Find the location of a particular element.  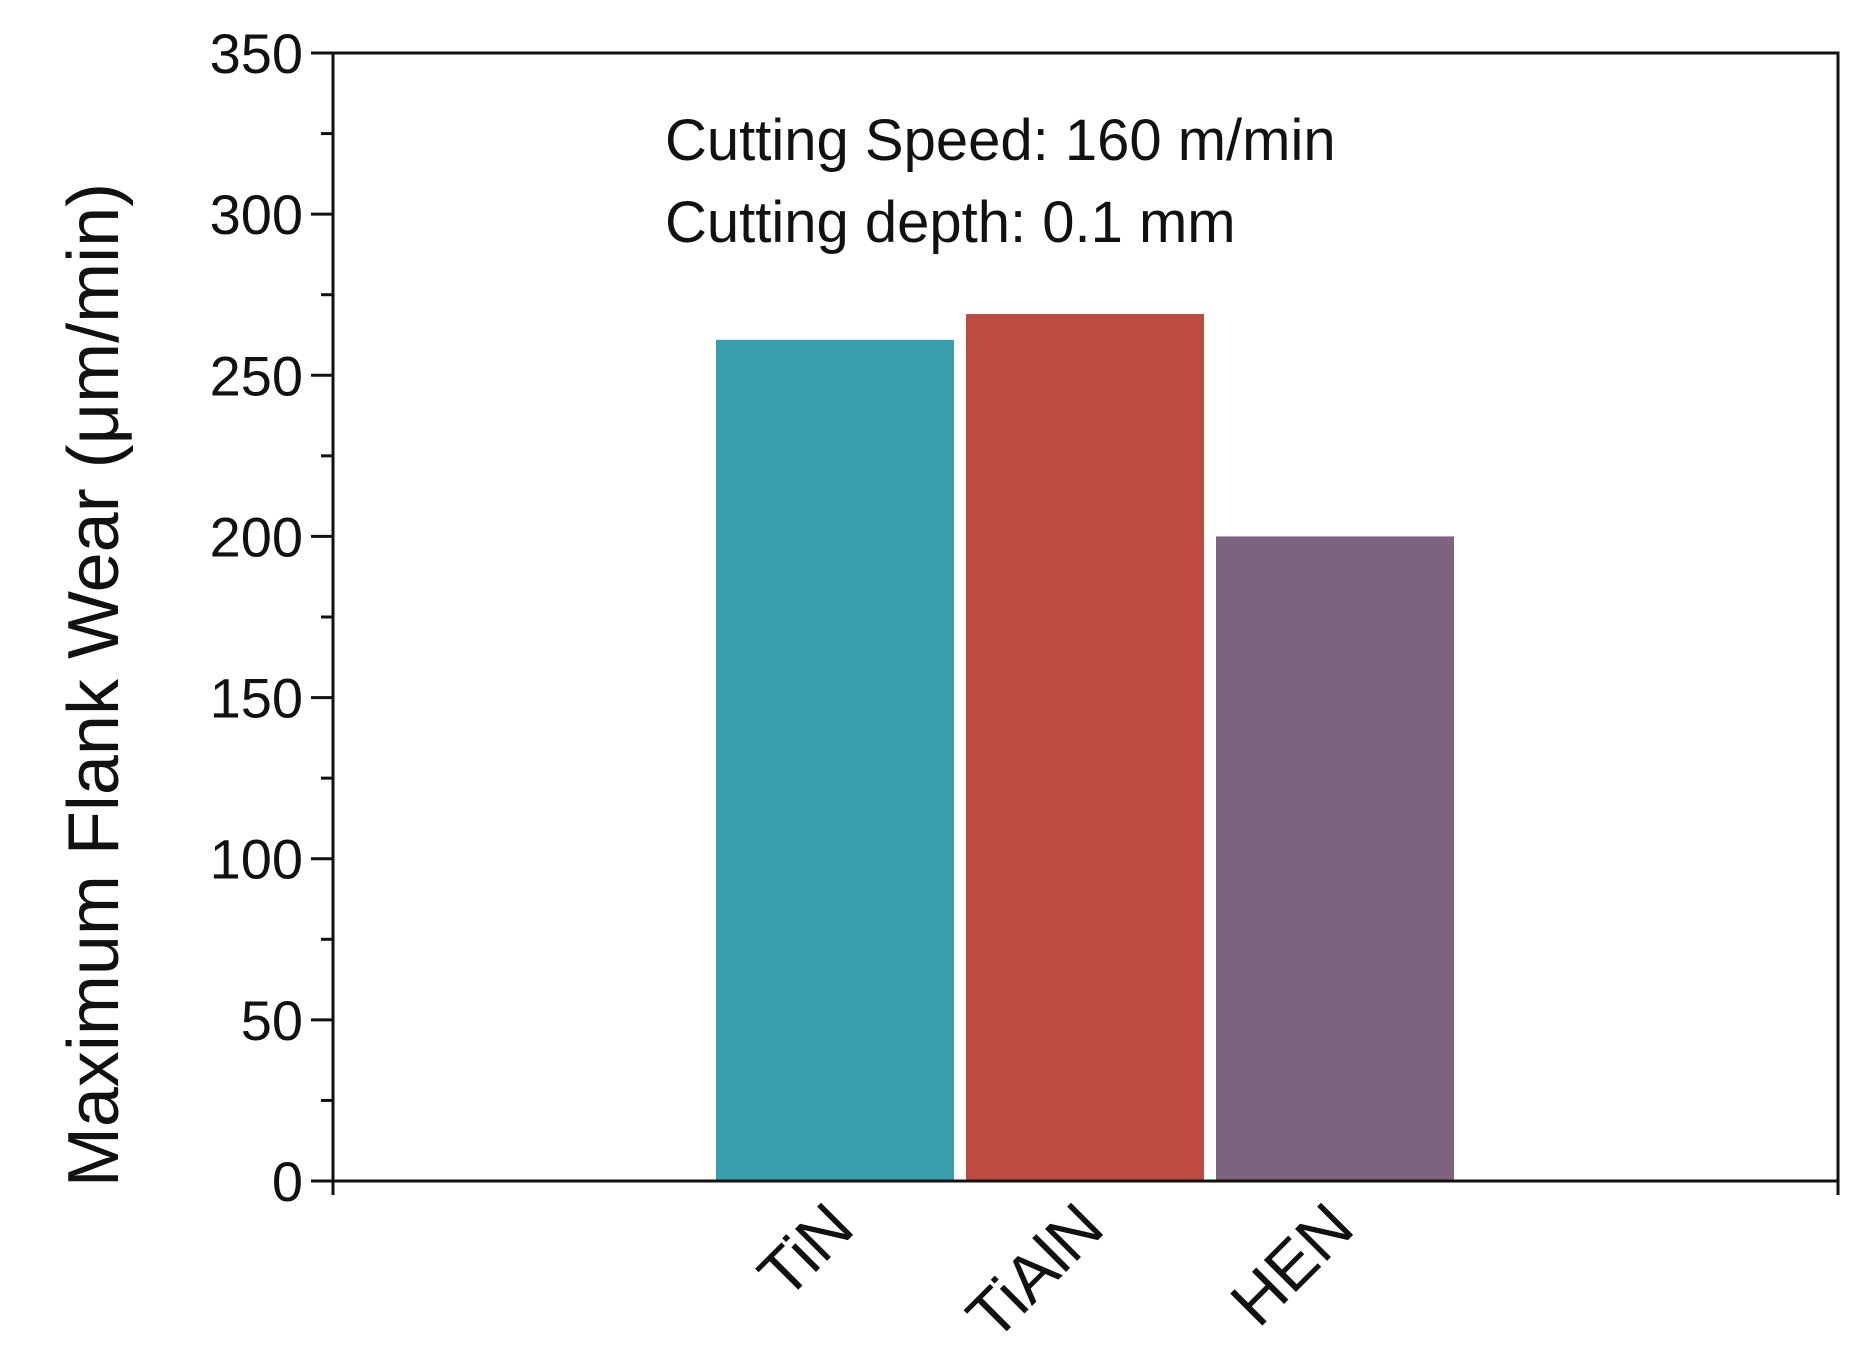

bar-tin is located at coordinates (835, 760).